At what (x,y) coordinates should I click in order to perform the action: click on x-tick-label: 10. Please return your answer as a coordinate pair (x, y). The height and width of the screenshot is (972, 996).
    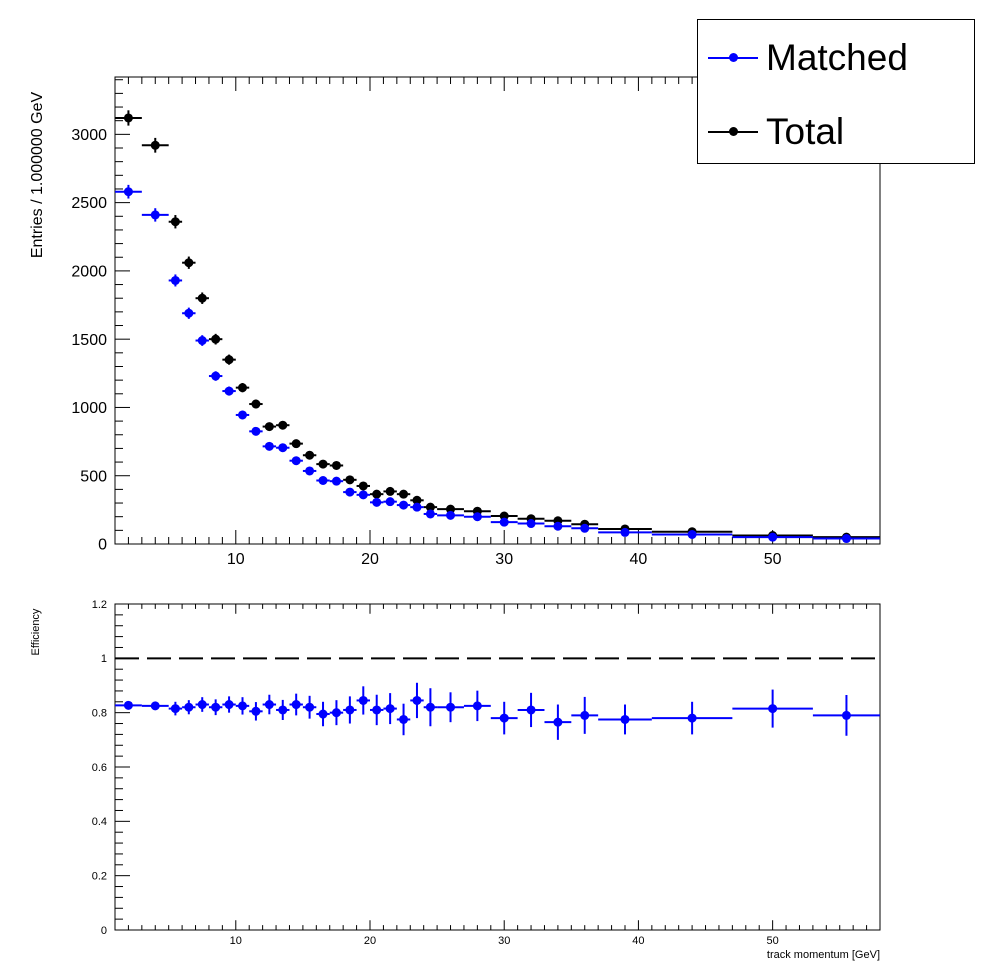
    Looking at the image, I should click on (236, 941).